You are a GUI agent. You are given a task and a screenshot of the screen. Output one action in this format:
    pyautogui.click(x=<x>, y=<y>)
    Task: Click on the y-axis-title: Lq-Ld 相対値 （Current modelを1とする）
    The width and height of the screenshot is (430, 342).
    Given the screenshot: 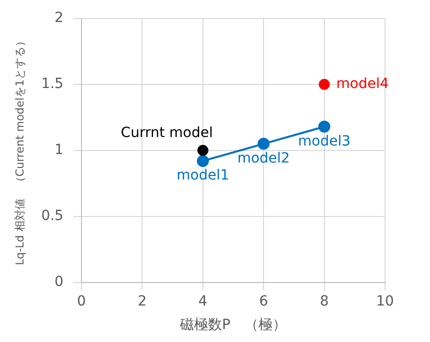 What is the action you would take?
    pyautogui.click(x=19, y=151)
    